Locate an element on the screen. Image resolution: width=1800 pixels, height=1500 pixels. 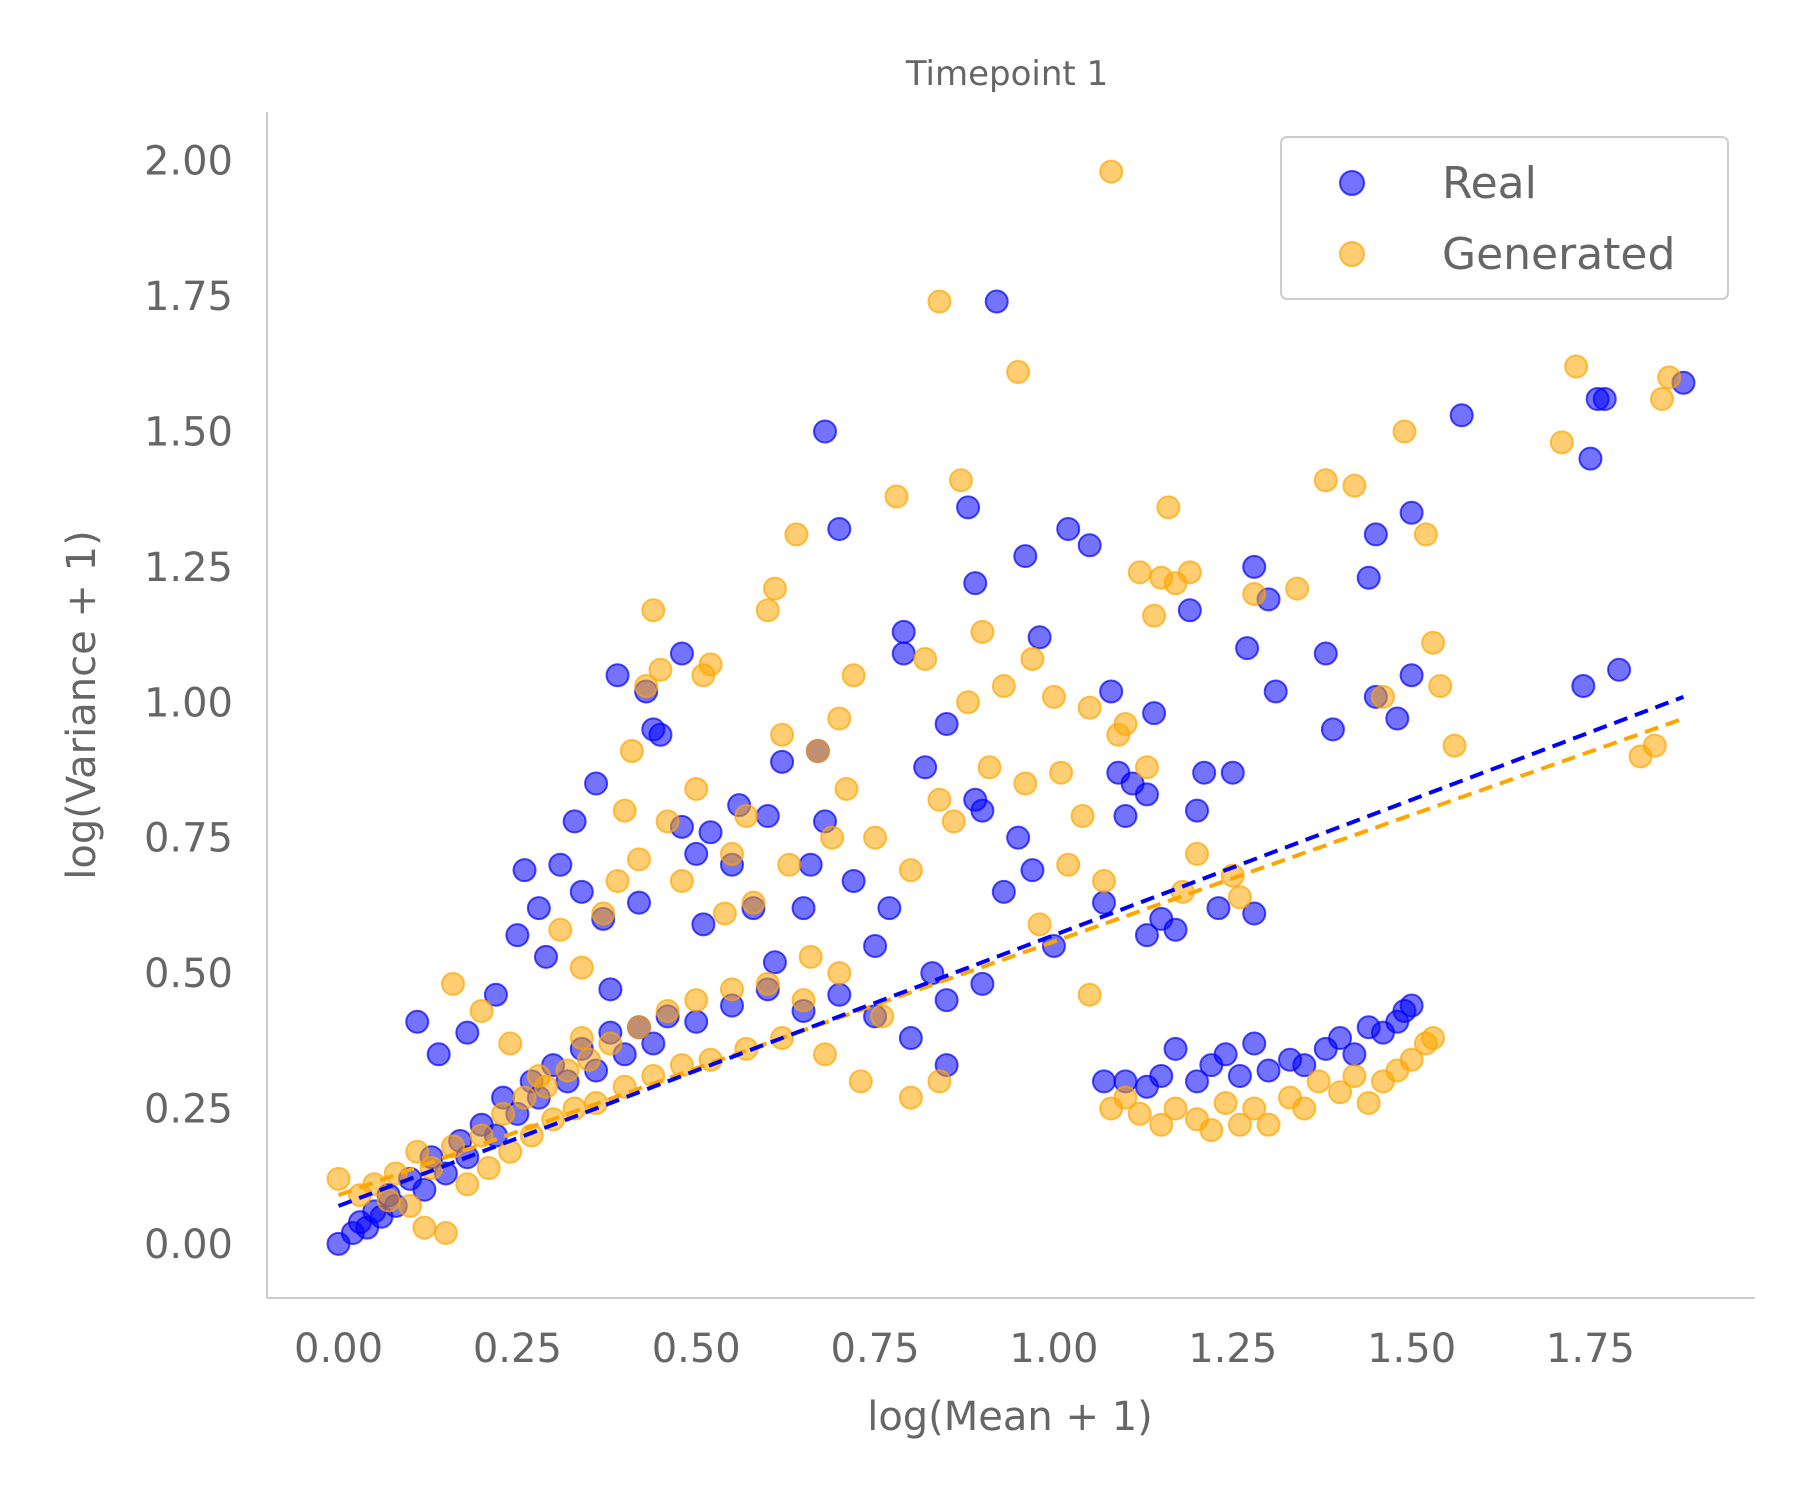
y-tick-label: 0.75 is located at coordinates (188, 839).